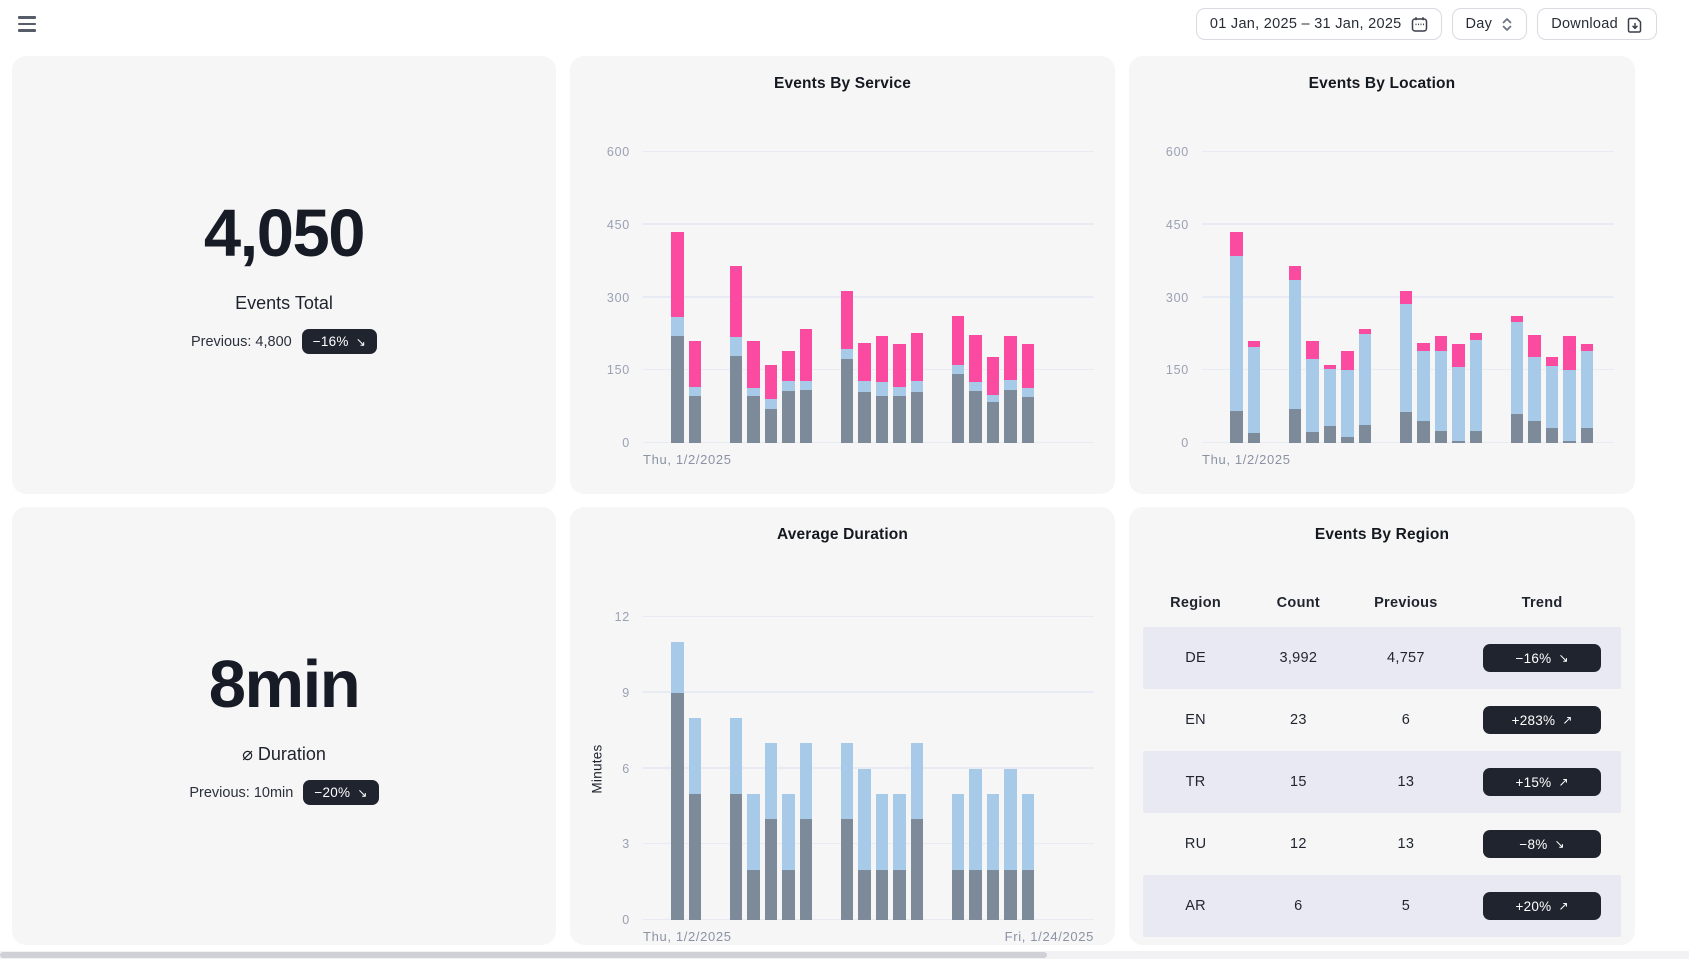 The height and width of the screenshot is (959, 1689). I want to click on granularity-select: Day, so click(1489, 24).